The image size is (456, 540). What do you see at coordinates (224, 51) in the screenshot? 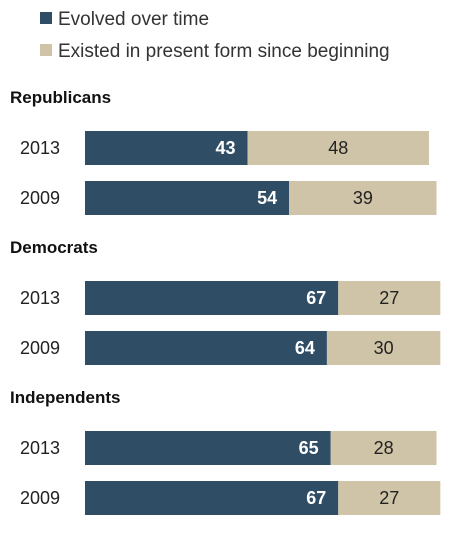
I see `legend-label: Existed in present form since beginning` at bounding box center [224, 51].